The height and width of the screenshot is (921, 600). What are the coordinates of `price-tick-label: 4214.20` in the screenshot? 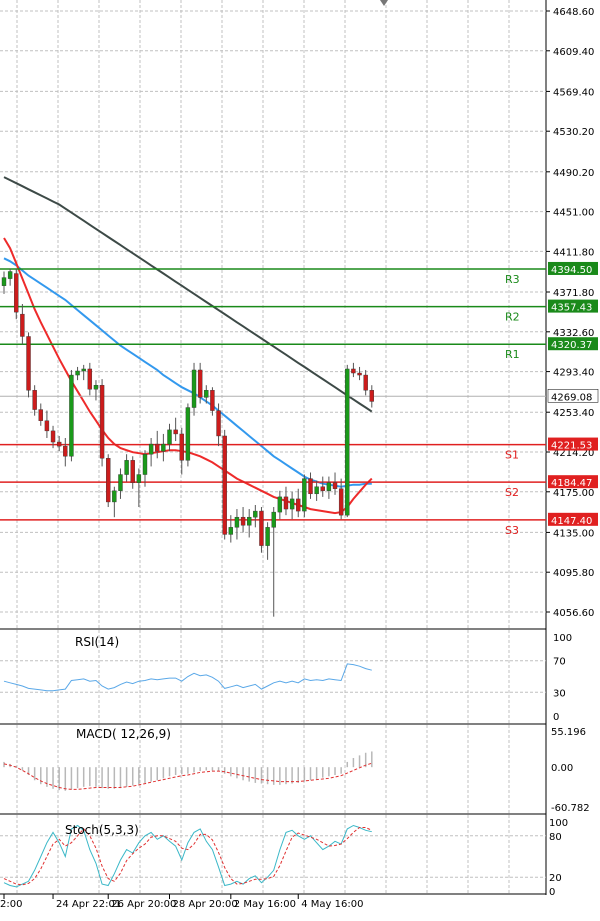 It's located at (573, 453).